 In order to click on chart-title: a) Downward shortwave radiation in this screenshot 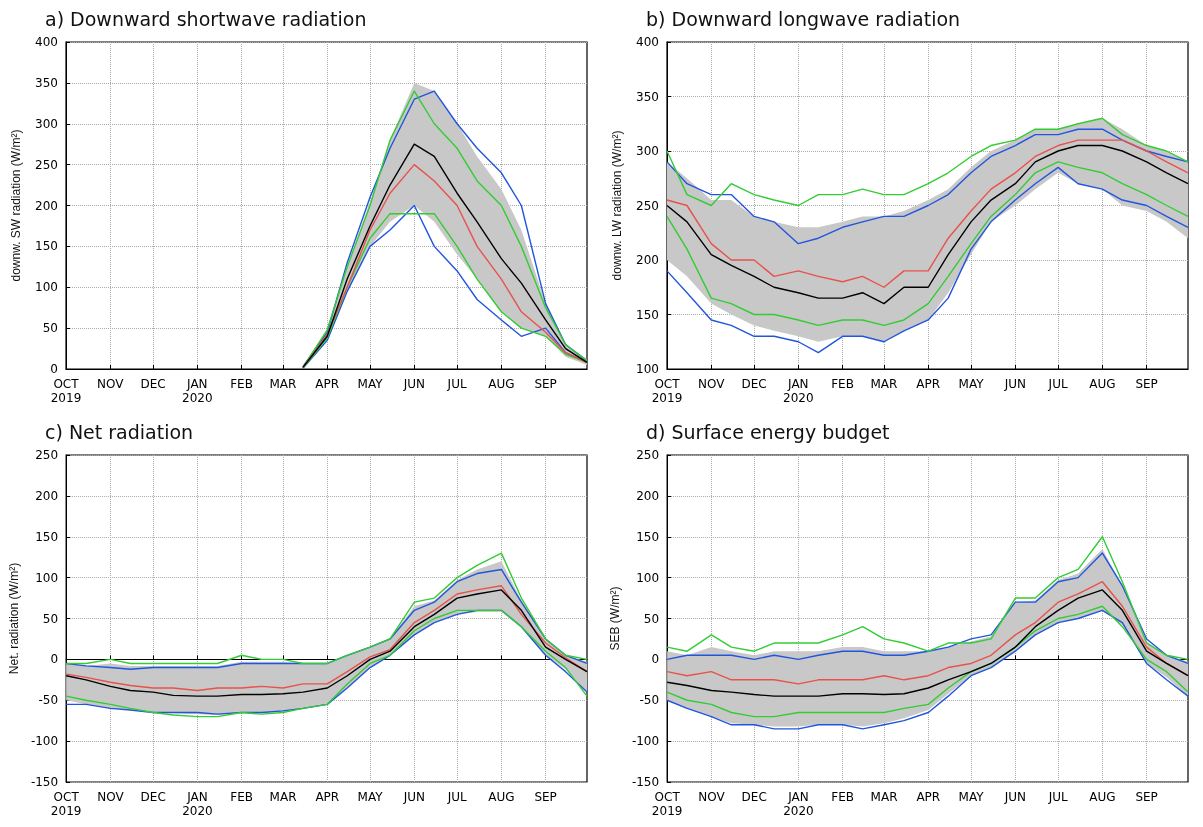, I will do `click(206, 18)`.